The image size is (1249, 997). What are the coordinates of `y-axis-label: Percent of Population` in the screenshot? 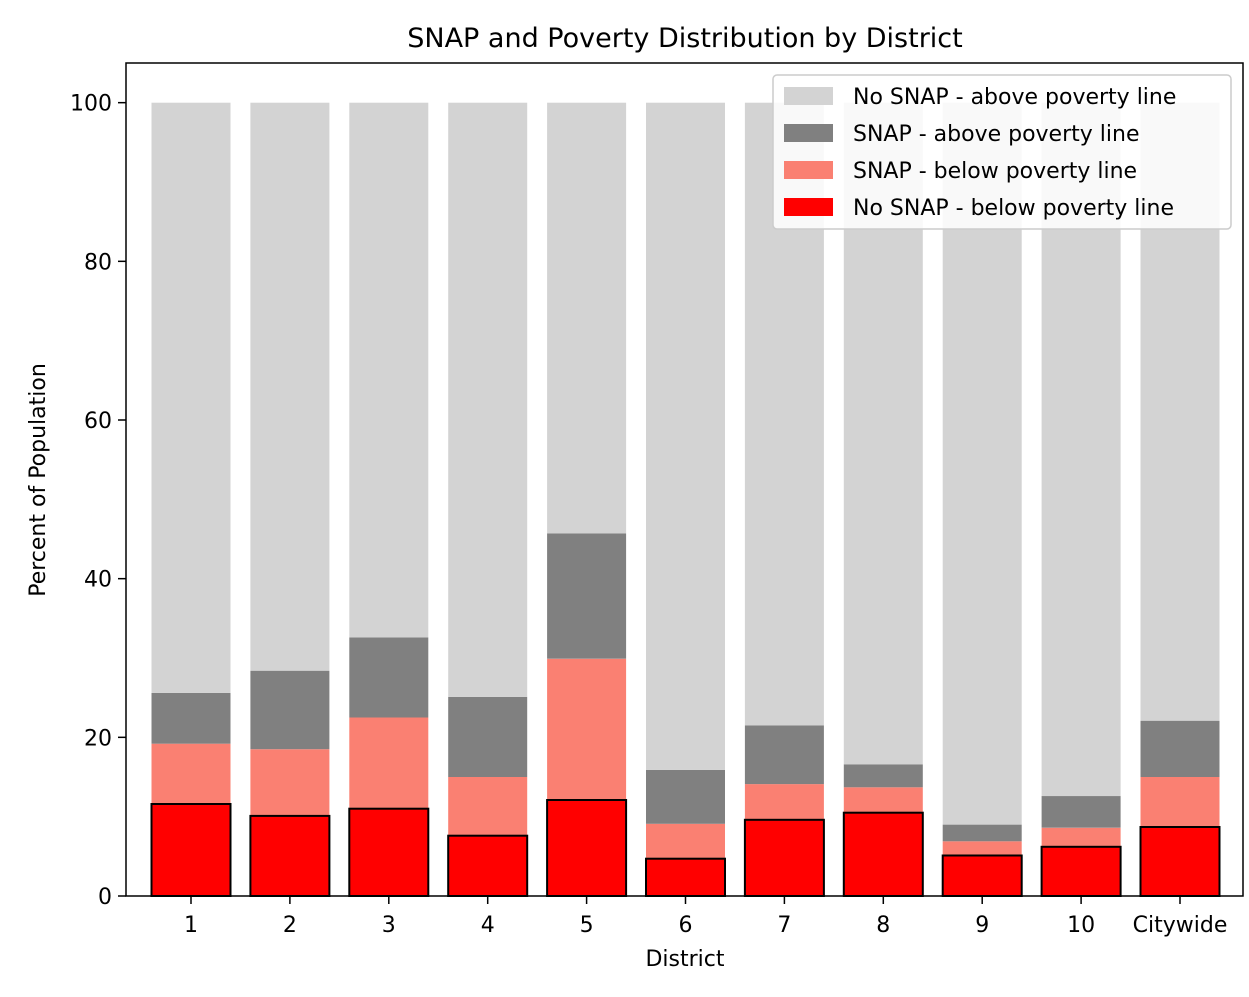 It's located at (38, 480).